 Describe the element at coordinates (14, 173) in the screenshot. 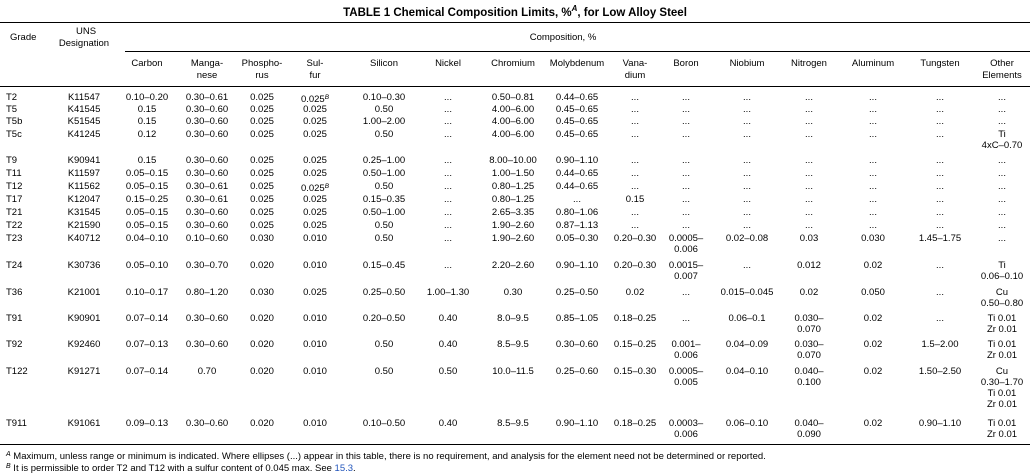

I see `grade-cell: T11` at that location.